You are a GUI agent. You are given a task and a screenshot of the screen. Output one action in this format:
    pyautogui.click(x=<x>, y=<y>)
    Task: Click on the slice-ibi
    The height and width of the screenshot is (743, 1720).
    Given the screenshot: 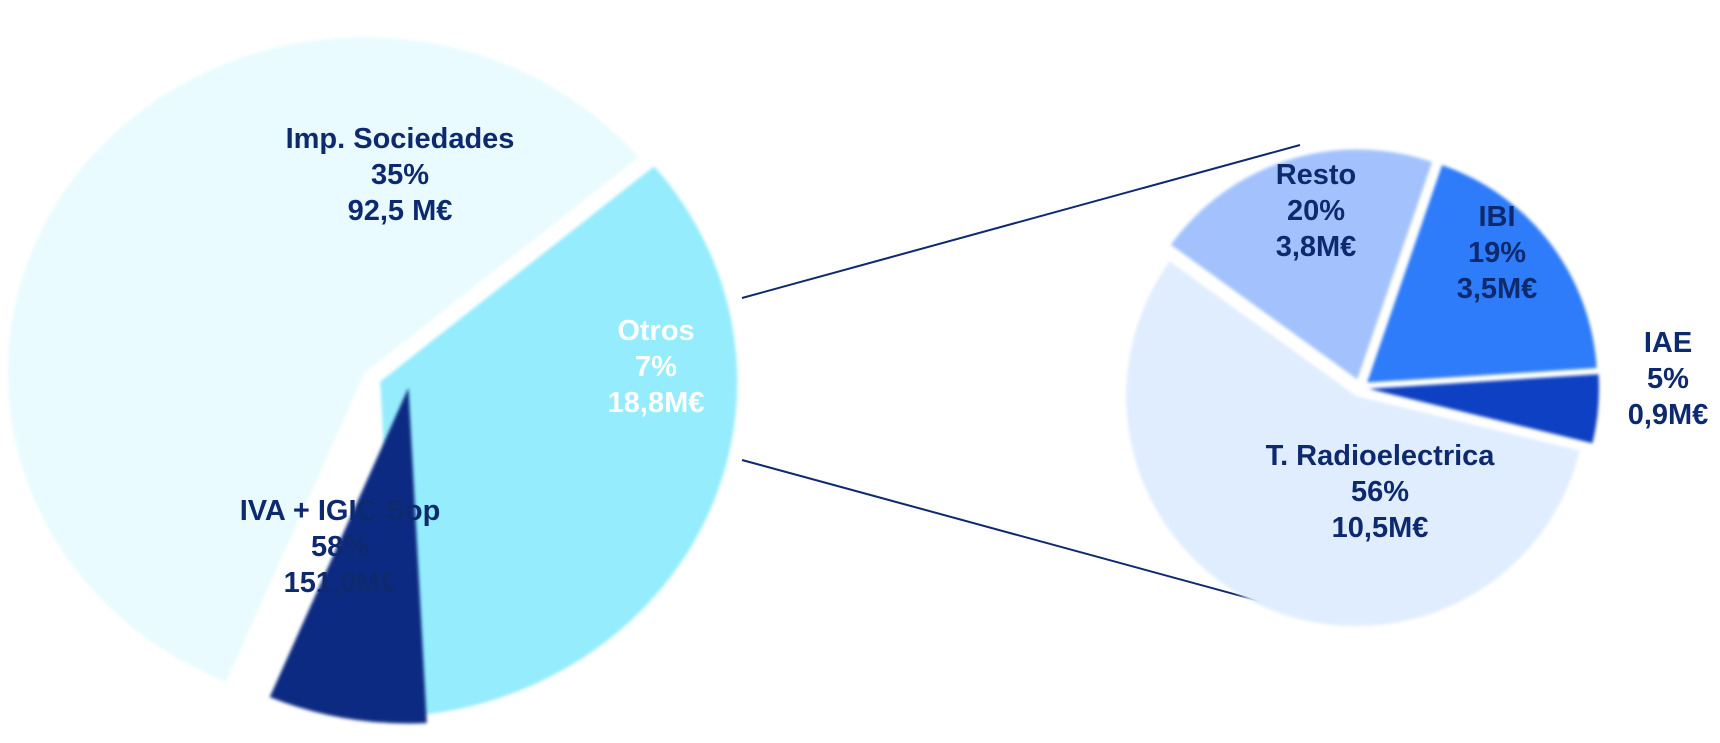 What is the action you would take?
    pyautogui.click(x=1482, y=274)
    